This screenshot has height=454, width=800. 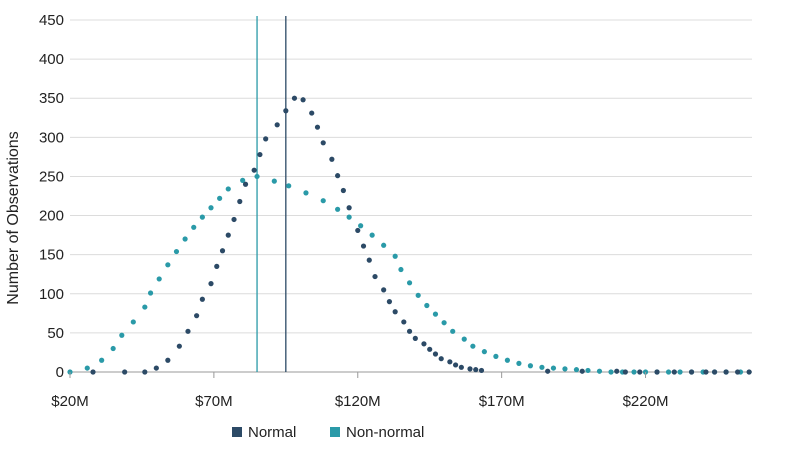 What do you see at coordinates (358, 401) in the screenshot?
I see `x-tick-label: $120M` at bounding box center [358, 401].